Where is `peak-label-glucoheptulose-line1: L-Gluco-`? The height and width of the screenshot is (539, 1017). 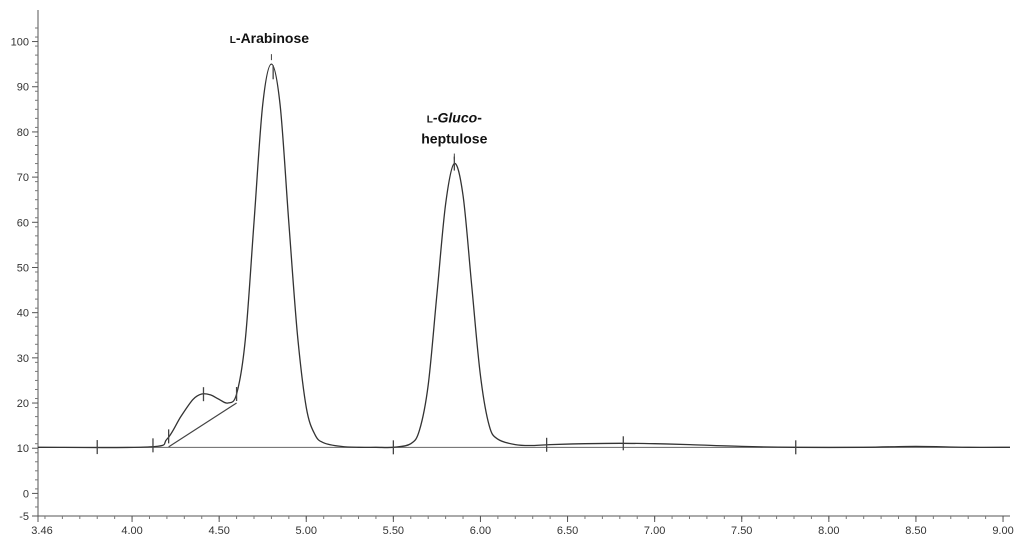 peak-label-glucoheptulose-line1: L-Gluco- is located at coordinates (454, 118).